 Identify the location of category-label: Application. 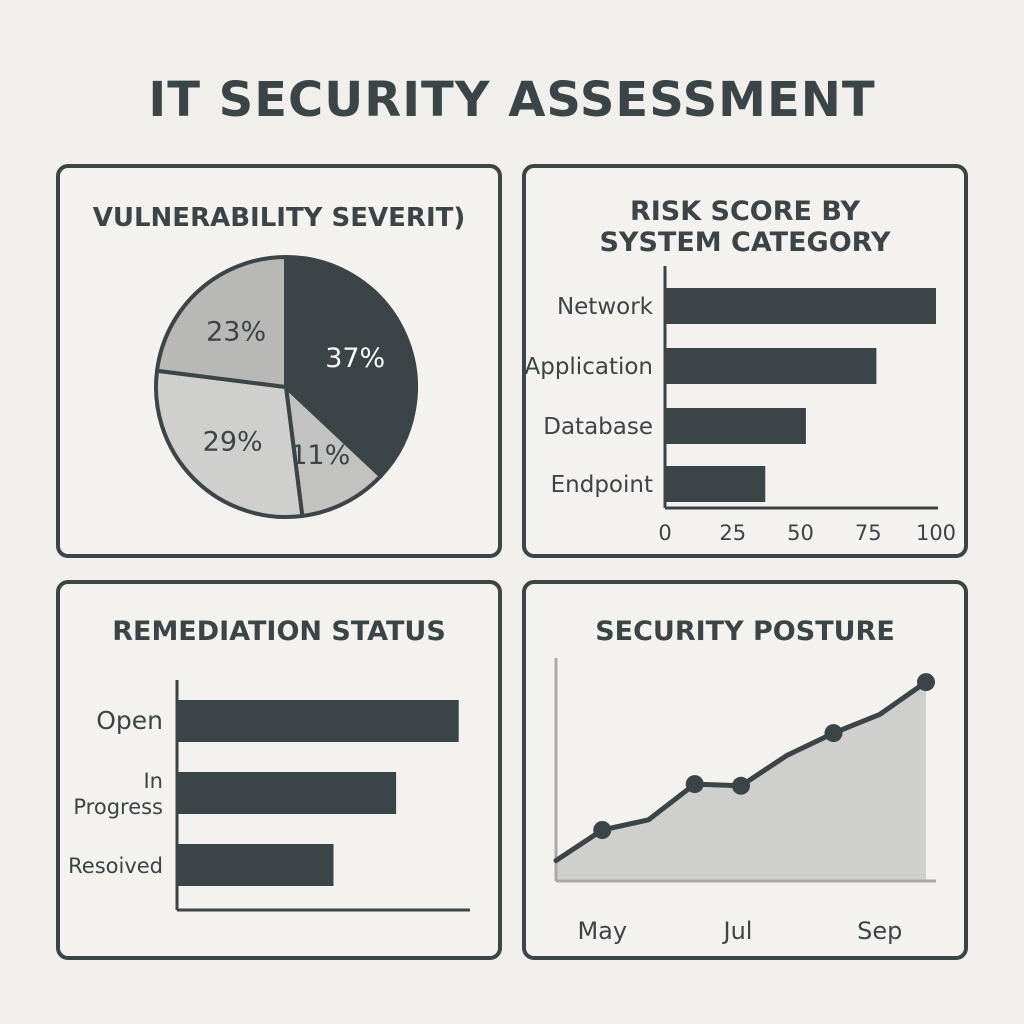
(589, 367).